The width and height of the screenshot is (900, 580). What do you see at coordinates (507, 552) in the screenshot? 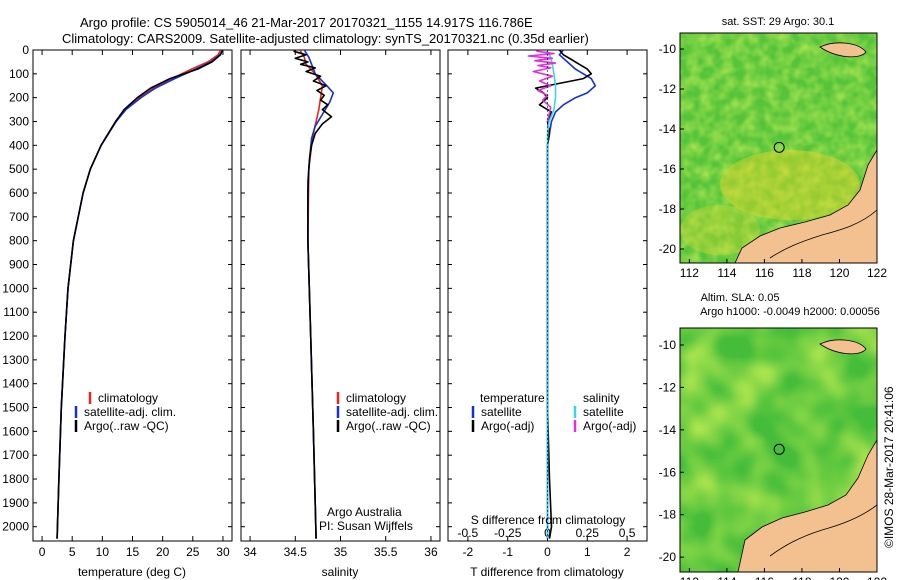
I see `x-tick-label: -1` at bounding box center [507, 552].